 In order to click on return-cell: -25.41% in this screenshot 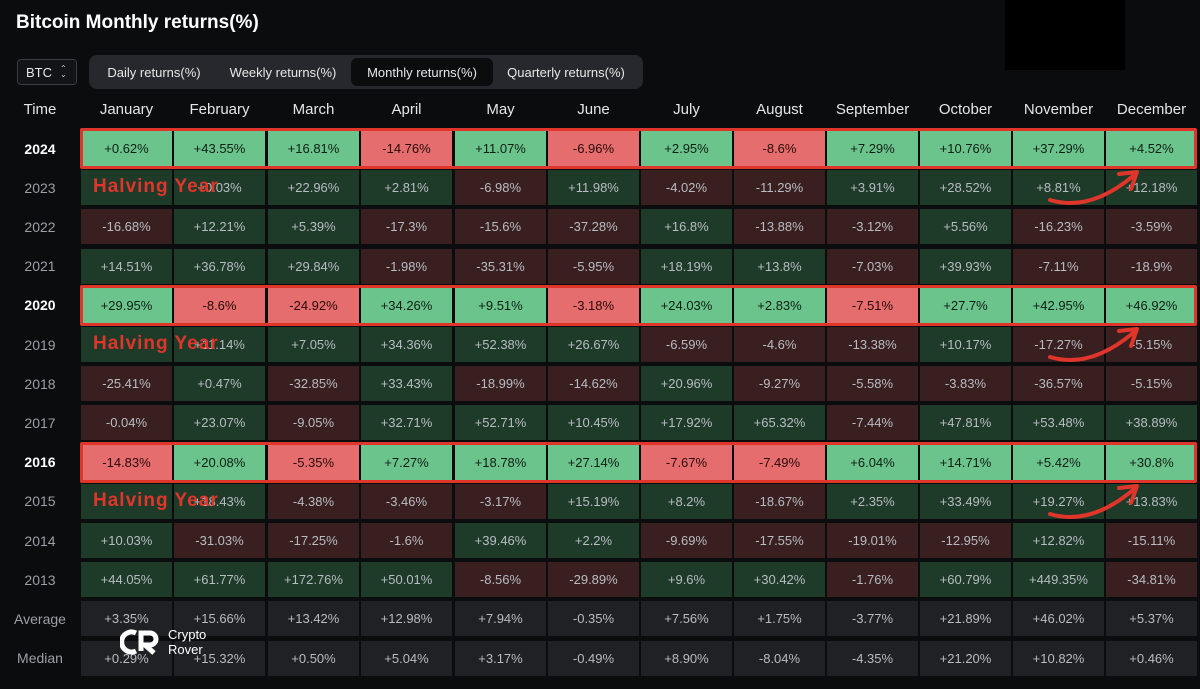, I will do `click(126, 384)`.